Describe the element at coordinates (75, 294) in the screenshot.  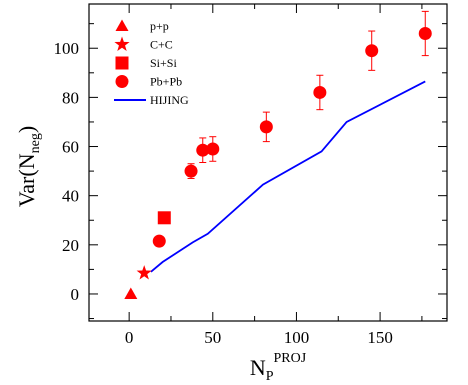
I see `y-tick-label: 0` at that location.